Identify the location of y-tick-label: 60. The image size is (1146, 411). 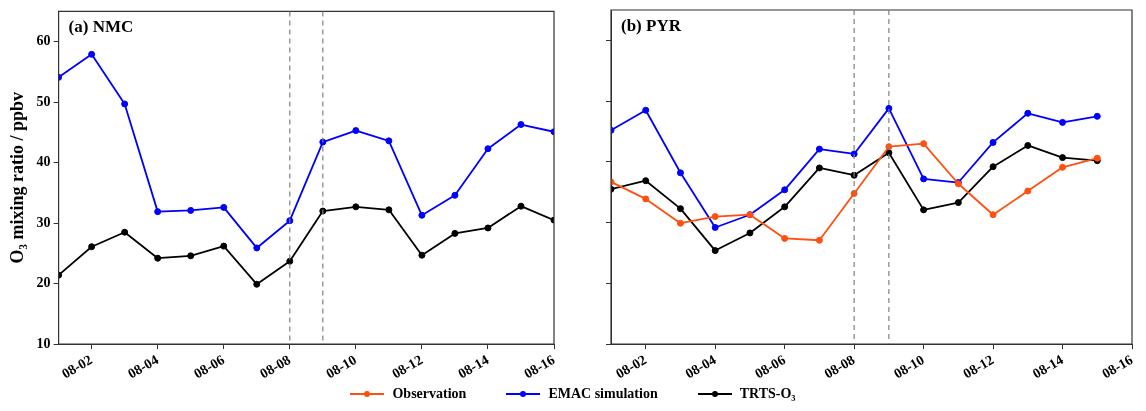
(43, 41).